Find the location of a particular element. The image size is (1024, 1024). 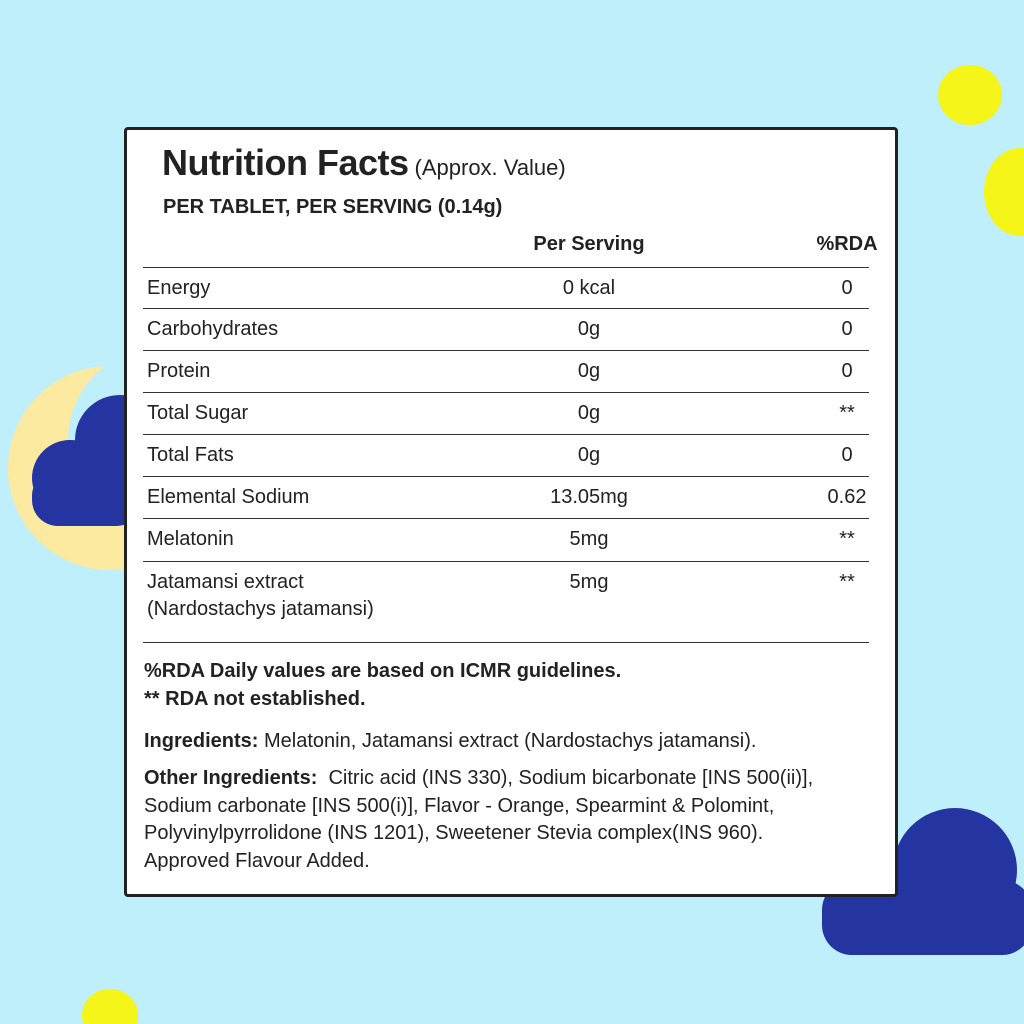

subtitle: (Approx. Value) is located at coordinates (490, 167).